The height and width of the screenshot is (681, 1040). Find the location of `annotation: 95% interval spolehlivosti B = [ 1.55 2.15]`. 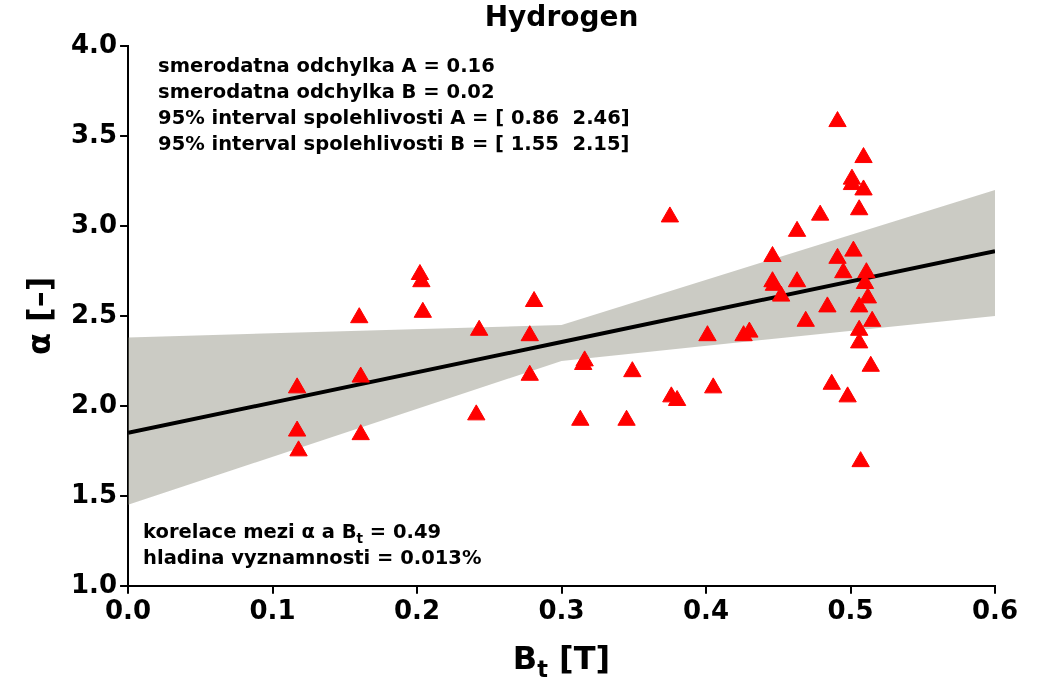

annotation: 95% interval spolehlivosti B = [ 1.55 2.15] is located at coordinates (394, 143).